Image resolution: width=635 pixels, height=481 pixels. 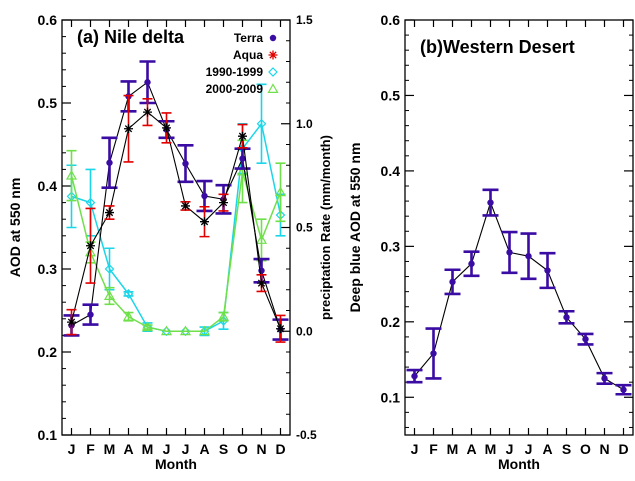 I want to click on y-axis-label: Deep blue AOD at 550 nm, so click(x=355, y=228).